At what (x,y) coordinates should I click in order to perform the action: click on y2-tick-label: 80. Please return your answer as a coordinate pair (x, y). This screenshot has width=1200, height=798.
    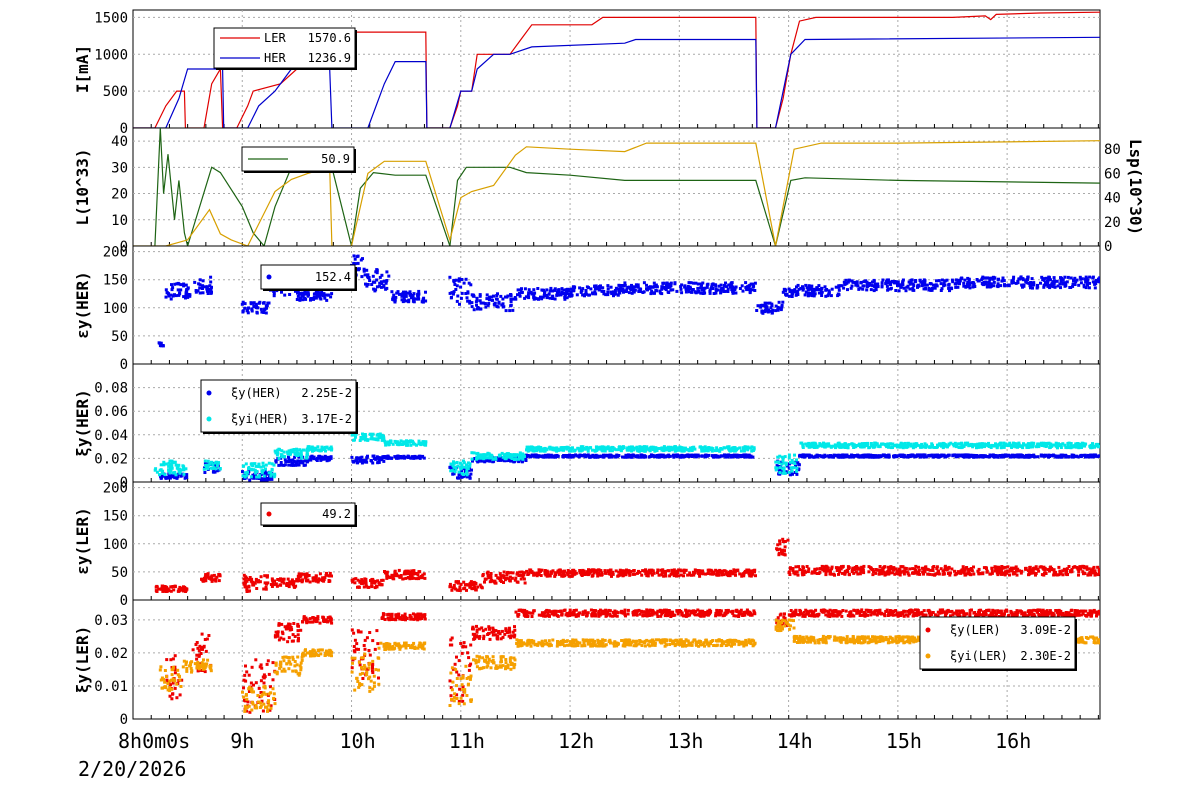
    Looking at the image, I should click on (1112, 150).